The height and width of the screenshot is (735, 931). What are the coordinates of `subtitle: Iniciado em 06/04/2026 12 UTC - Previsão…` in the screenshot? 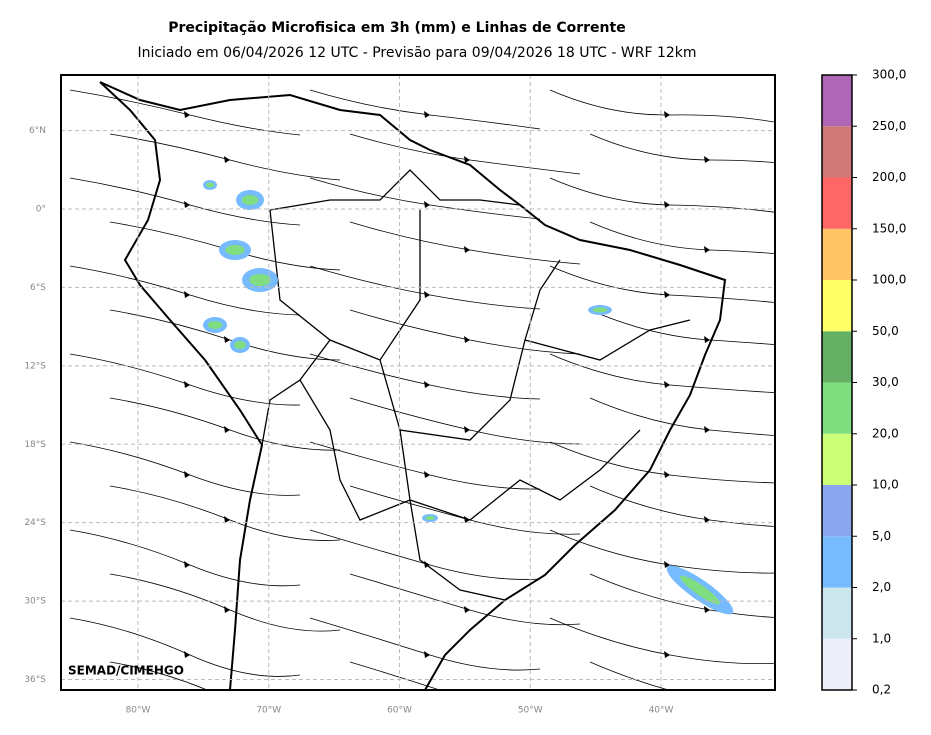 It's located at (416, 53).